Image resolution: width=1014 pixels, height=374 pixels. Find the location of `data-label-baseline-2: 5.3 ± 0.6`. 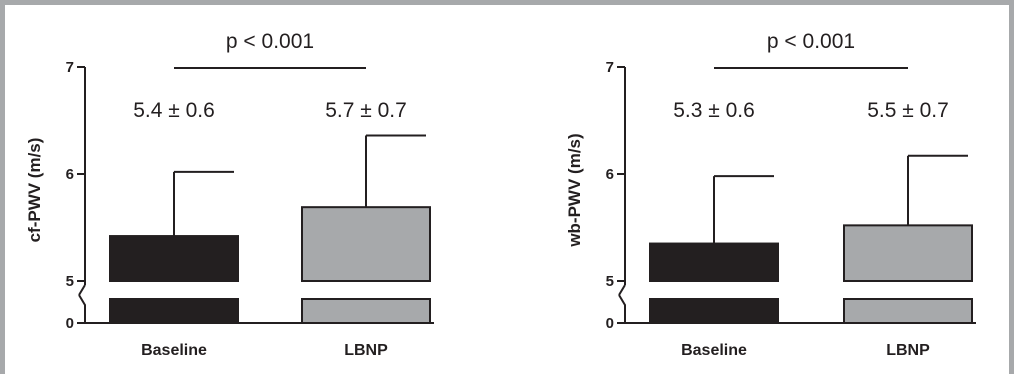

data-label-baseline-2: 5.3 ± 0.6 is located at coordinates (714, 110).